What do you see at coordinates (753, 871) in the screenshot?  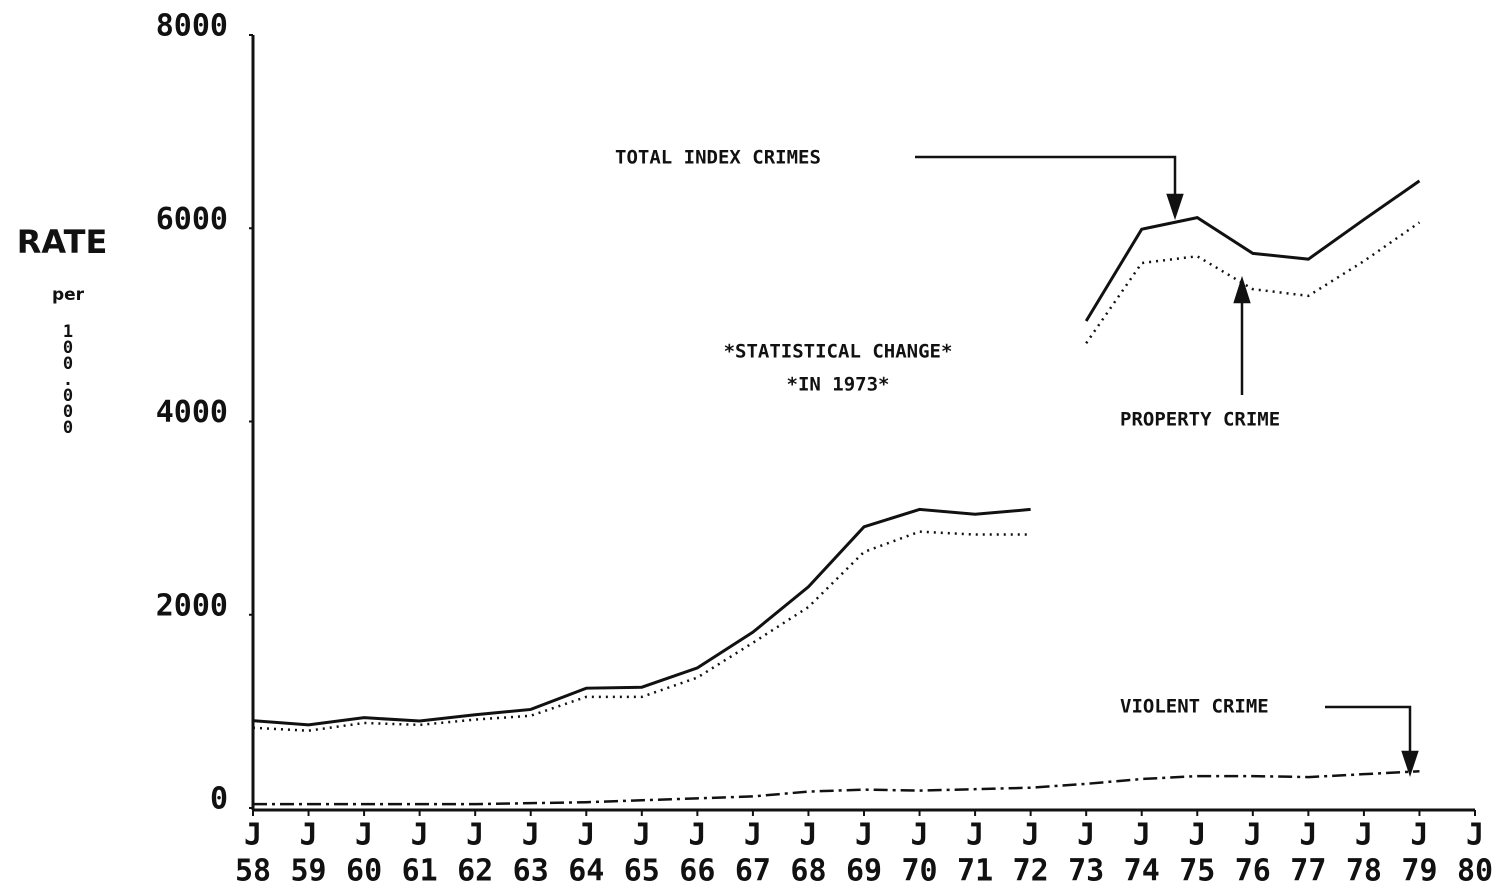 I see `x-tick-label: 67` at bounding box center [753, 871].